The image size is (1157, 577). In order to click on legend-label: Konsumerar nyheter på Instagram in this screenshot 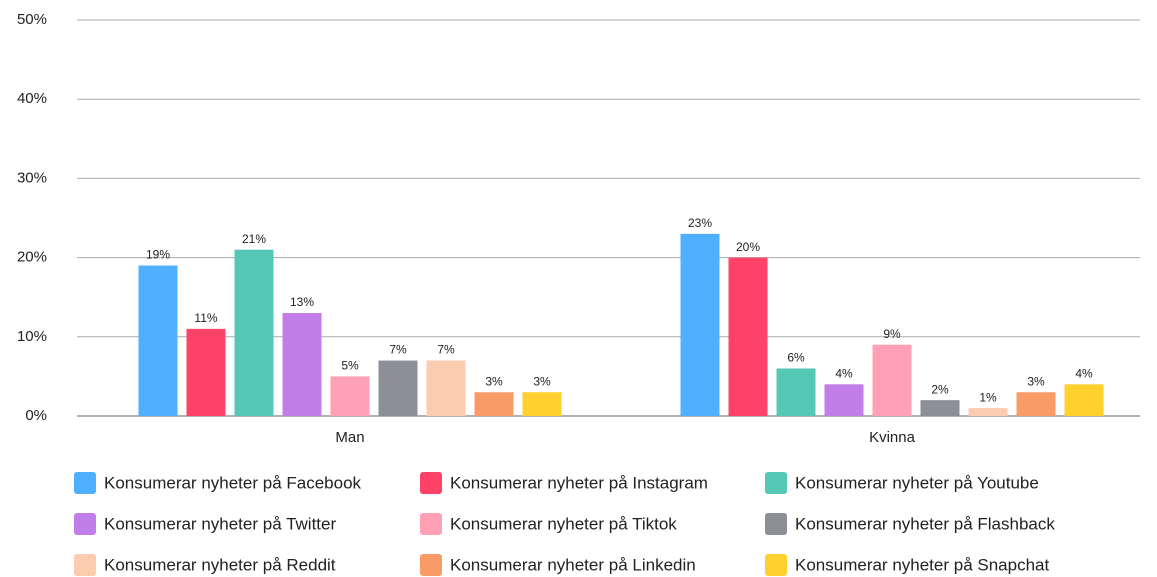, I will do `click(579, 482)`.